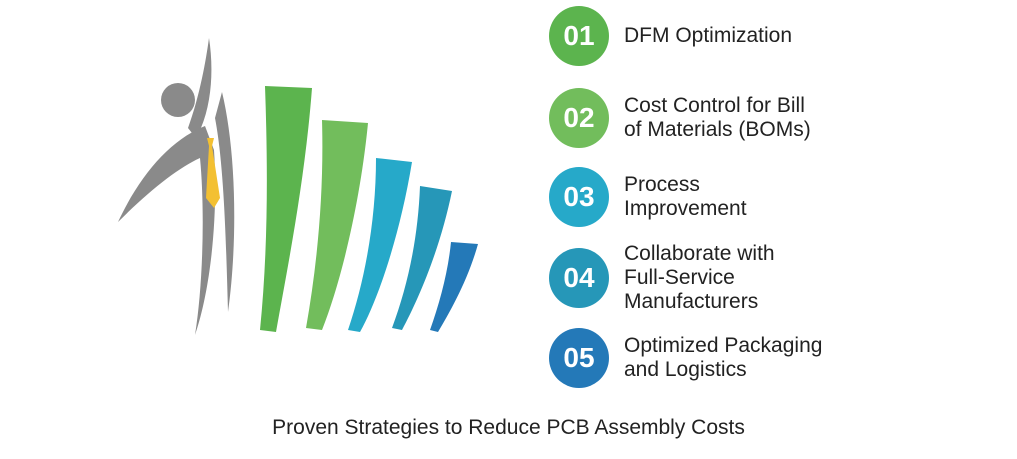 This screenshot has width=1017, height=459. What do you see at coordinates (685, 196) in the screenshot?
I see `step-label-3: Process Improvement` at bounding box center [685, 196].